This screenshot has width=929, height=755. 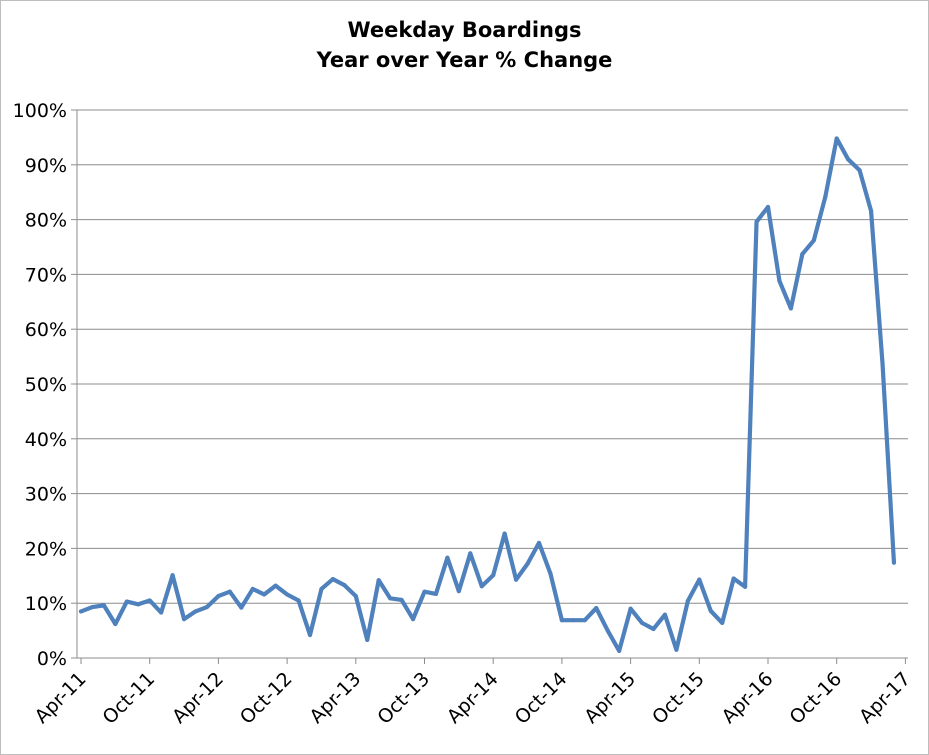 I want to click on x-tick-label: Apr-11, so click(x=61, y=698).